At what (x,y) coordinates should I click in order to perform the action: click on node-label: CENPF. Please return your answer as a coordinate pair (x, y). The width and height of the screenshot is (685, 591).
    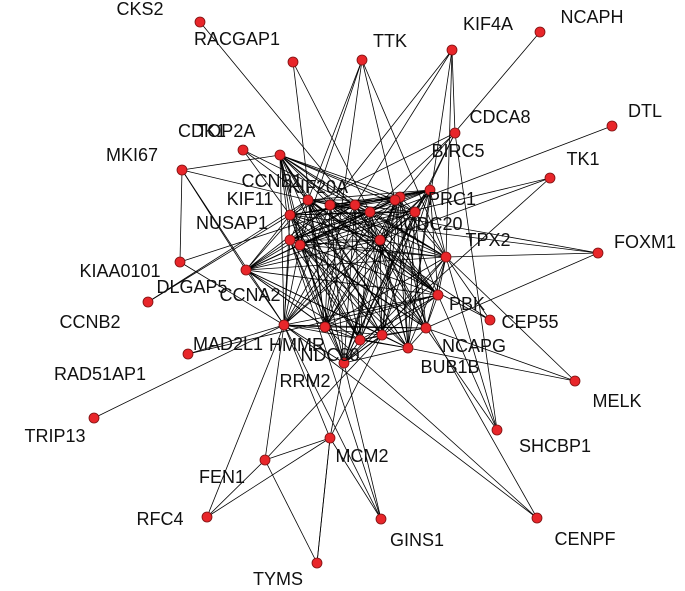
    Looking at the image, I should click on (584, 539).